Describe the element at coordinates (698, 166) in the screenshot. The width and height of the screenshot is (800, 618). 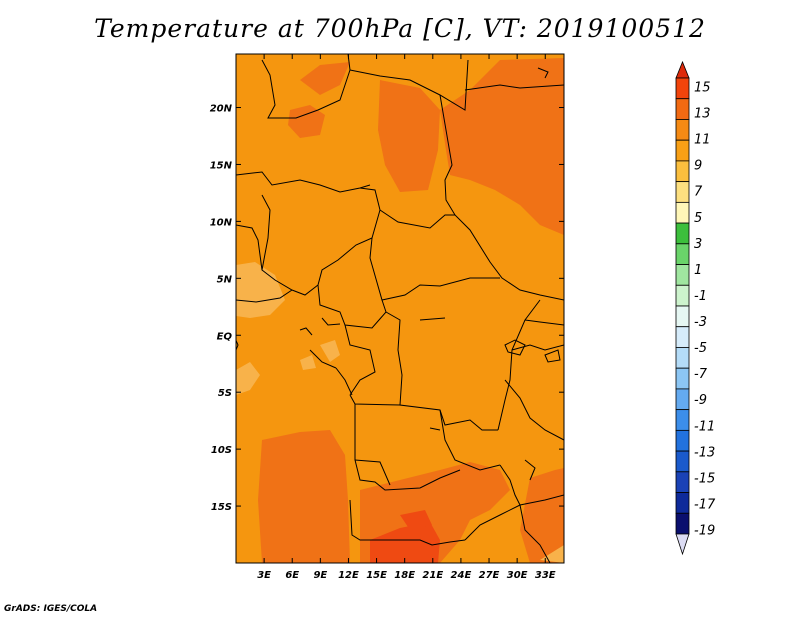
I see `colorbar-label: 9` at that location.